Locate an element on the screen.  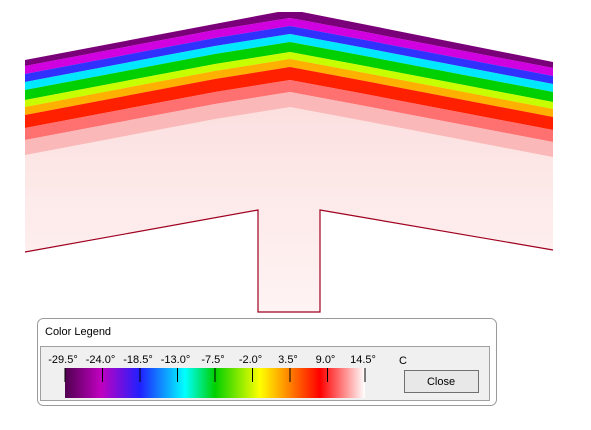
scale-label: -18.5° is located at coordinates (137, 360).